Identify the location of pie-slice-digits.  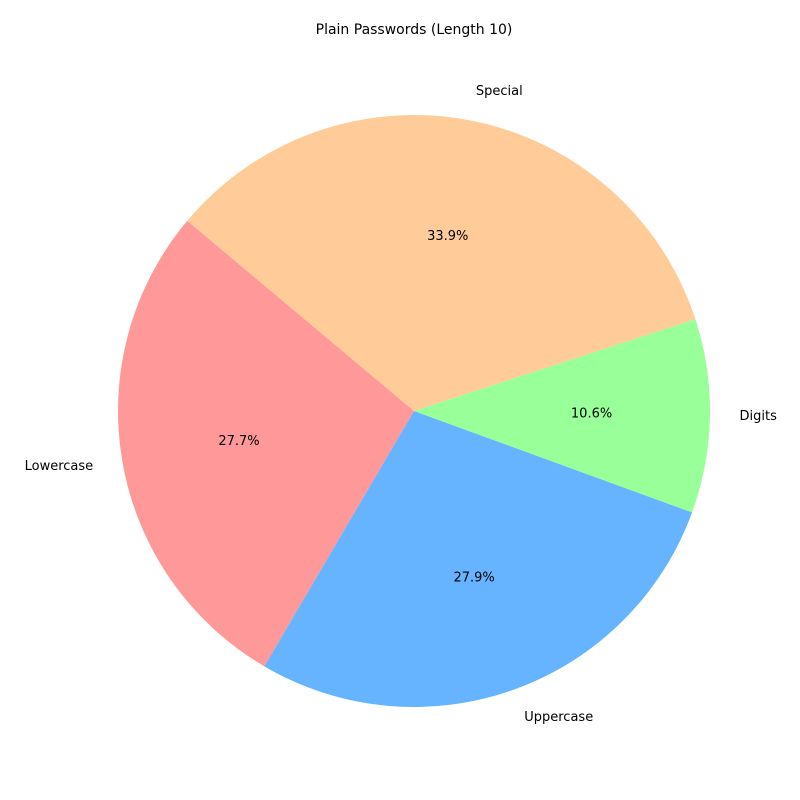
(562, 416).